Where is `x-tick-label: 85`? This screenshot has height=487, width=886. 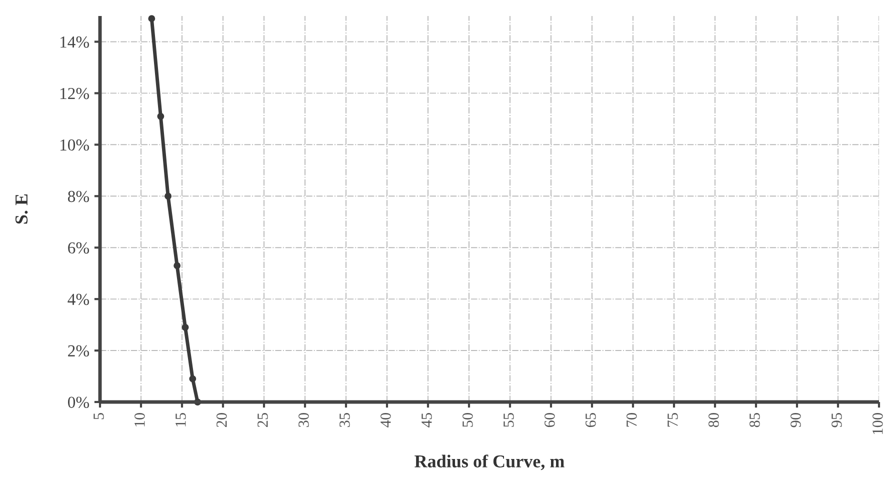 x-tick-label: 85 is located at coordinates (755, 420).